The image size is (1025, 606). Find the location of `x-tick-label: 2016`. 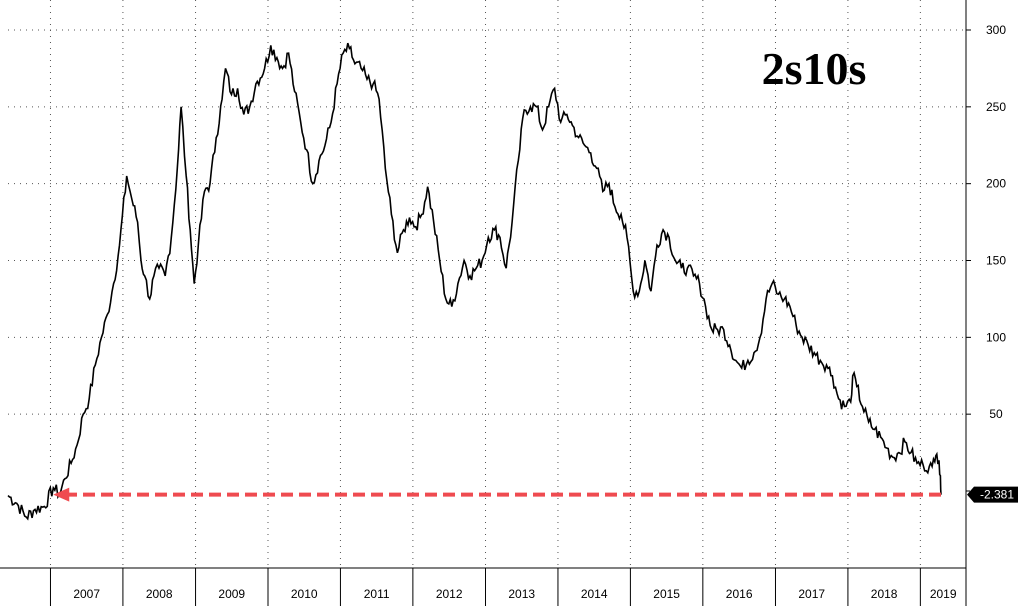

x-tick-label: 2016 is located at coordinates (739, 594).